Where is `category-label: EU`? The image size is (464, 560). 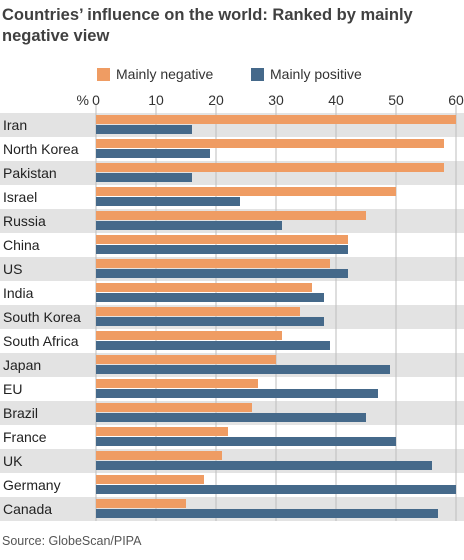
category-label: EU is located at coordinates (12, 389).